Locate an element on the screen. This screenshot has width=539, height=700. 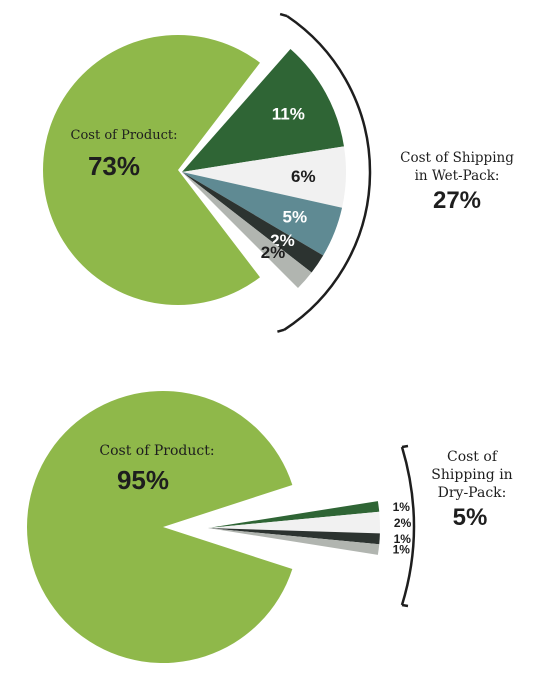
dry-pack-shipping-slice-4-label: 1% is located at coordinates (402, 549).